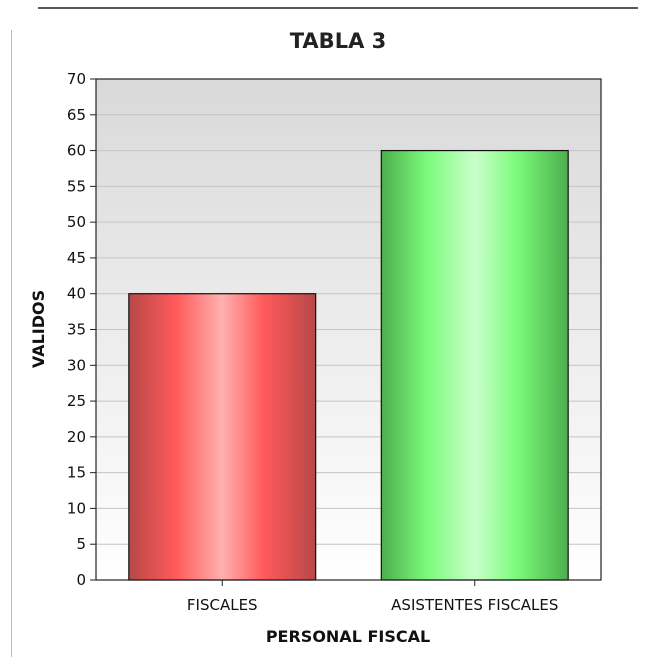 Image resolution: width=652 pixels, height=657 pixels. I want to click on y-axis-ticks: 0 5 10 15 20 25 30 35 40 45 50 55 60 65 70, so click(81, 329).